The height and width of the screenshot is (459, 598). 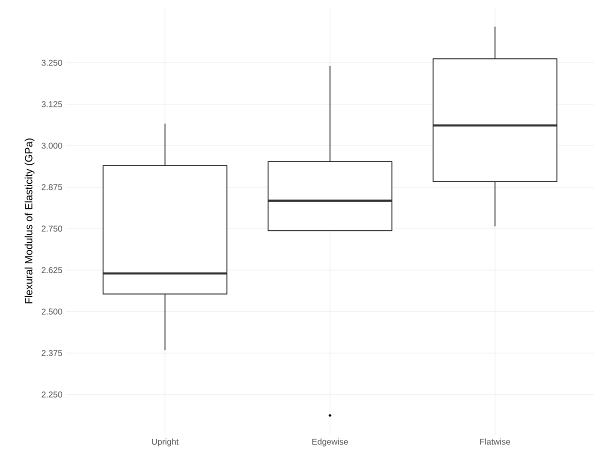 What do you see at coordinates (495, 441) in the screenshot?
I see `x-tick-label: Flatwise` at bounding box center [495, 441].